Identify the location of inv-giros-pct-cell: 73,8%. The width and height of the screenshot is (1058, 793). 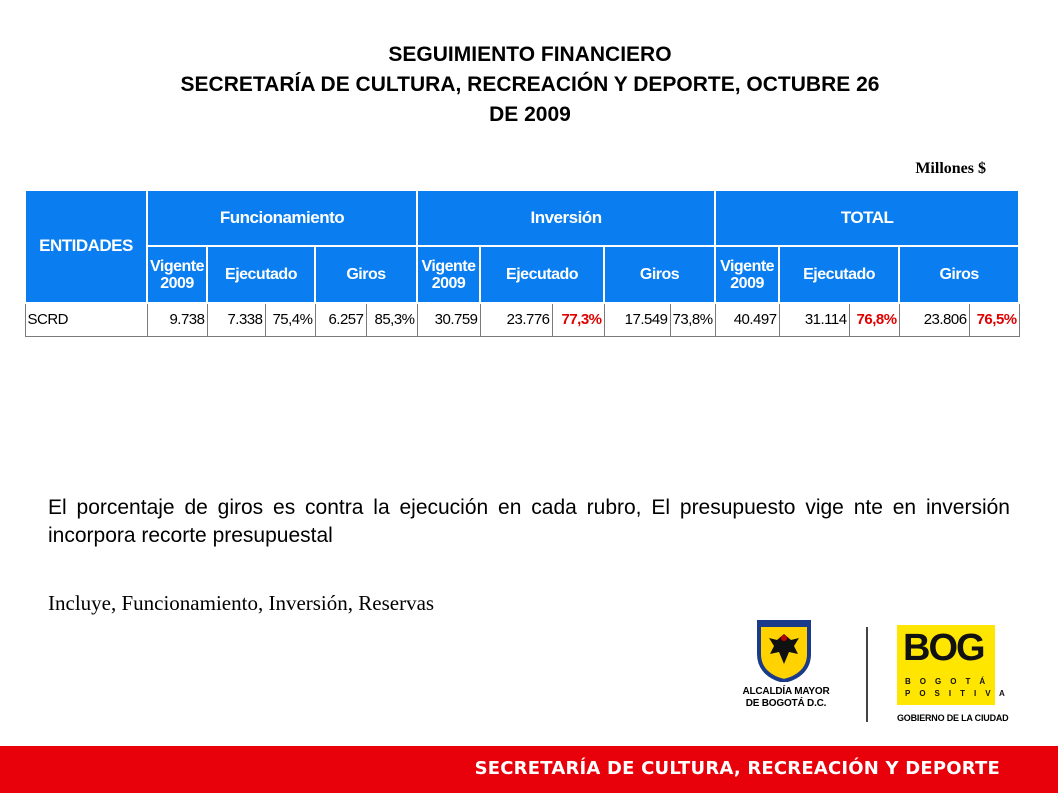
(692, 319).